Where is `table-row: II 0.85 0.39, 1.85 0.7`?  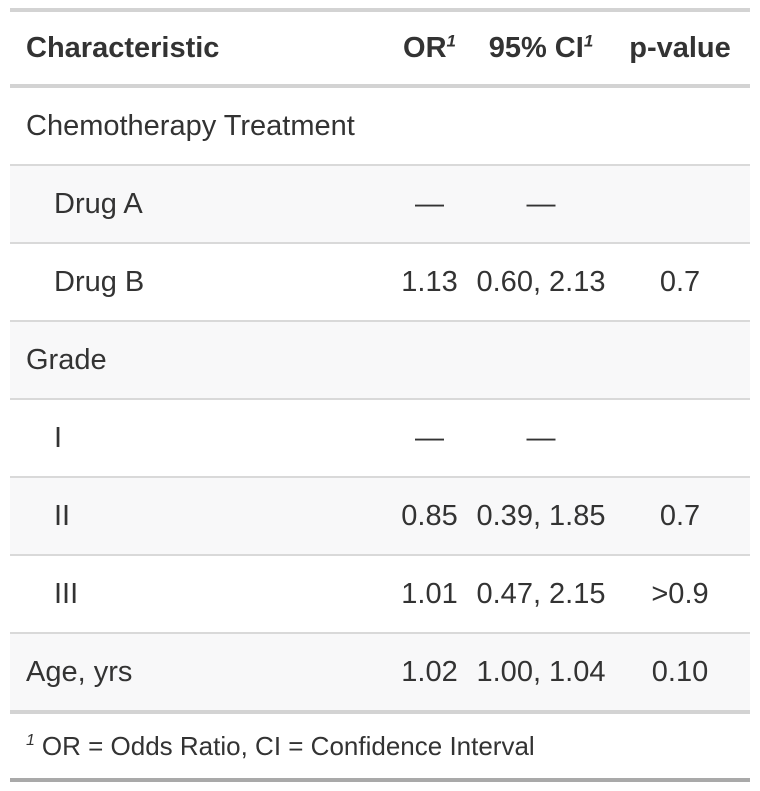 table-row: II 0.85 0.39, 1.85 0.7 is located at coordinates (380, 517).